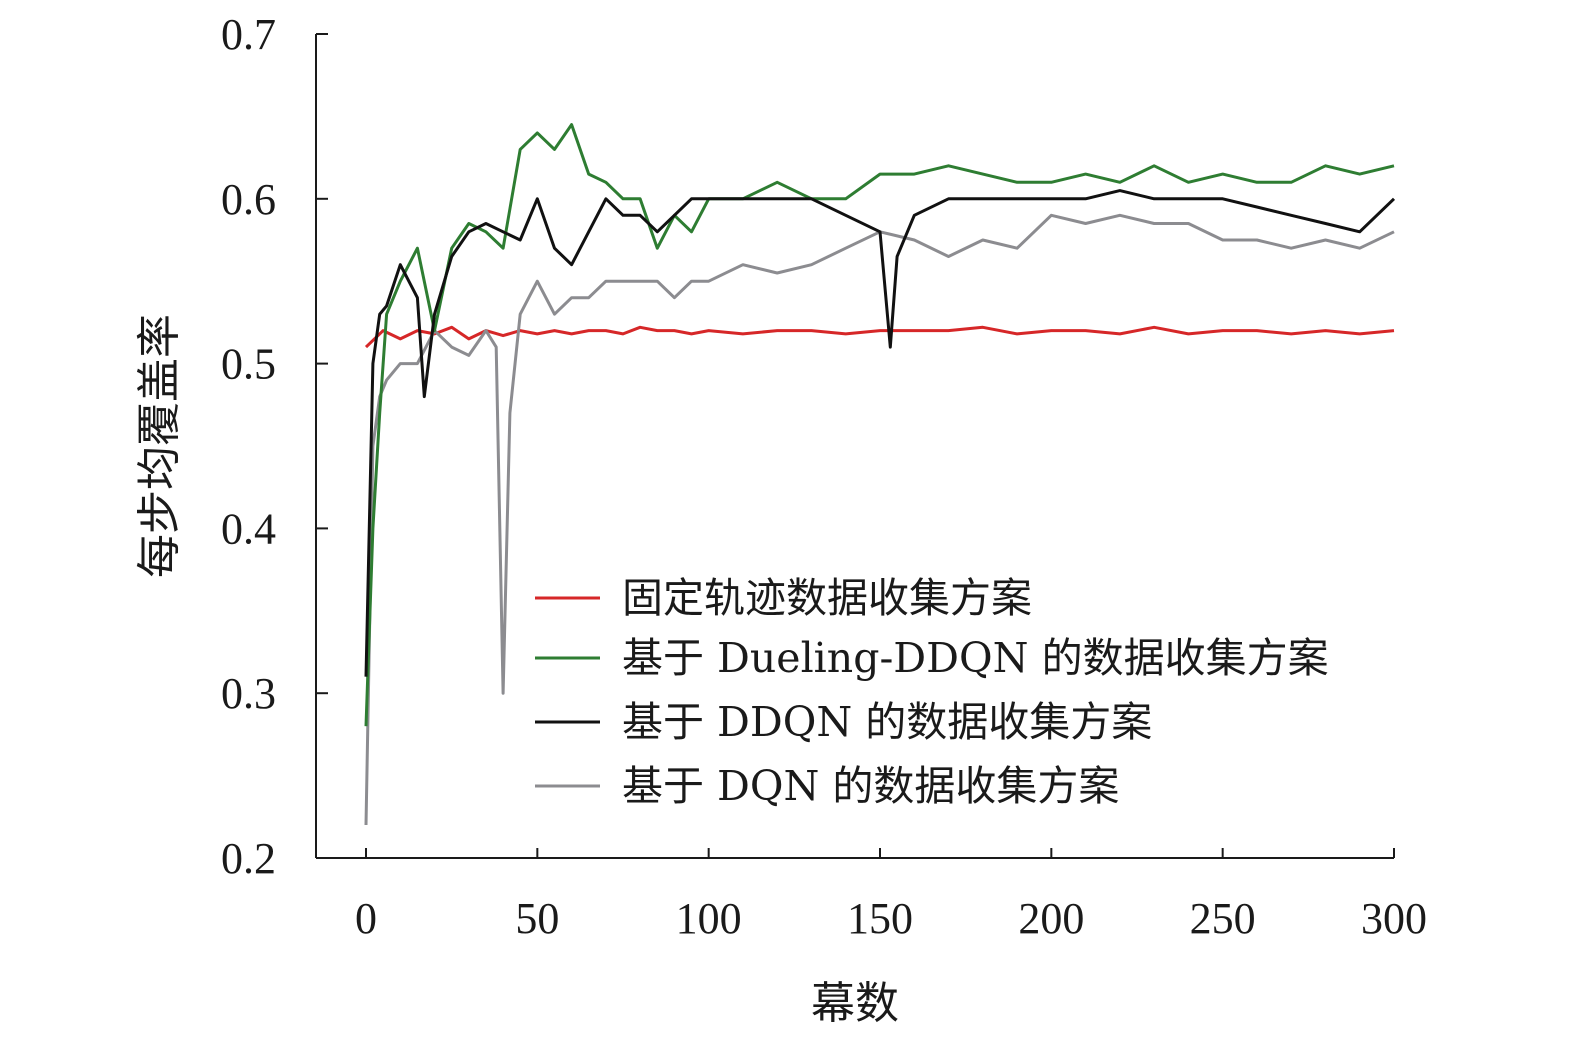  What do you see at coordinates (248, 199) in the screenshot?
I see `y-tick-label: 0.6` at bounding box center [248, 199].